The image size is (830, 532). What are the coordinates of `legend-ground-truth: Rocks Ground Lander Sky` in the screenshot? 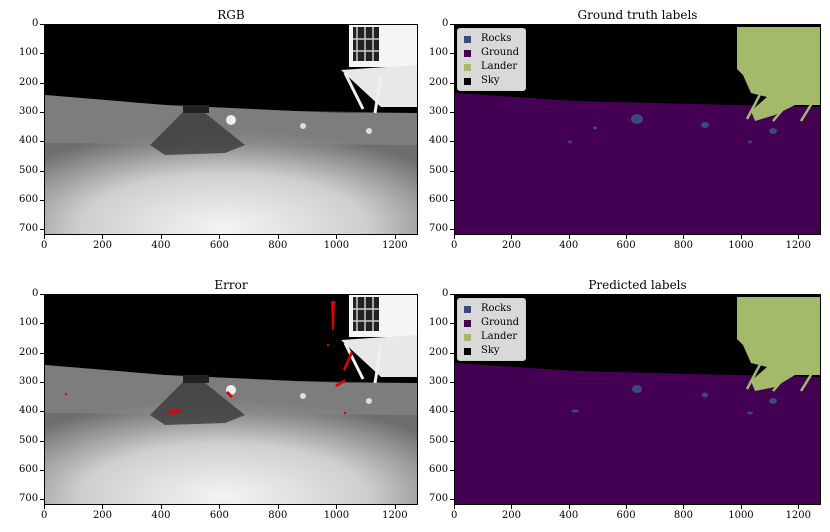 It's located at (492, 59).